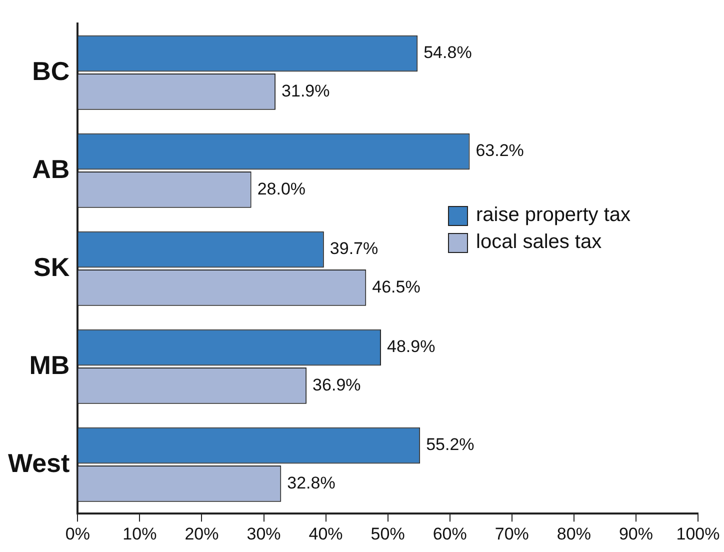  Describe the element at coordinates (325, 534) in the screenshot. I see `x-tick-label: 40%` at that location.